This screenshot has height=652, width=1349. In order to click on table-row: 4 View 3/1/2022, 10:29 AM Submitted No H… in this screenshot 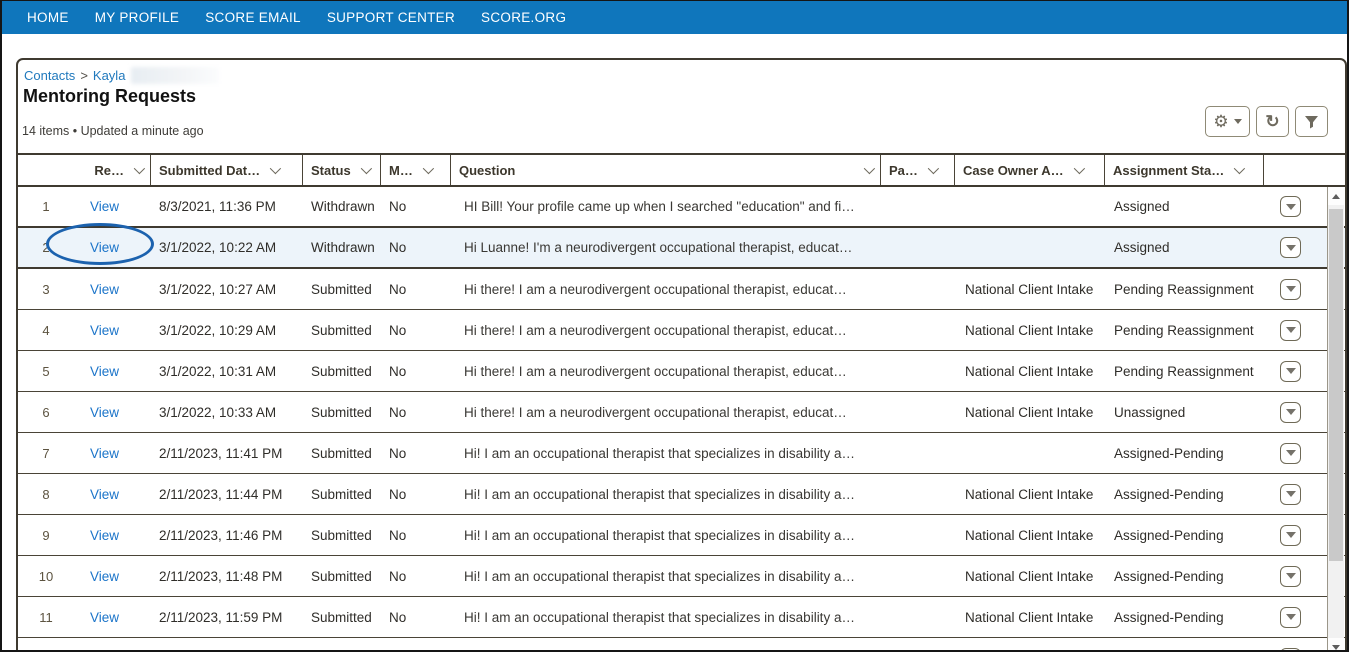, I will do `click(681, 330)`.